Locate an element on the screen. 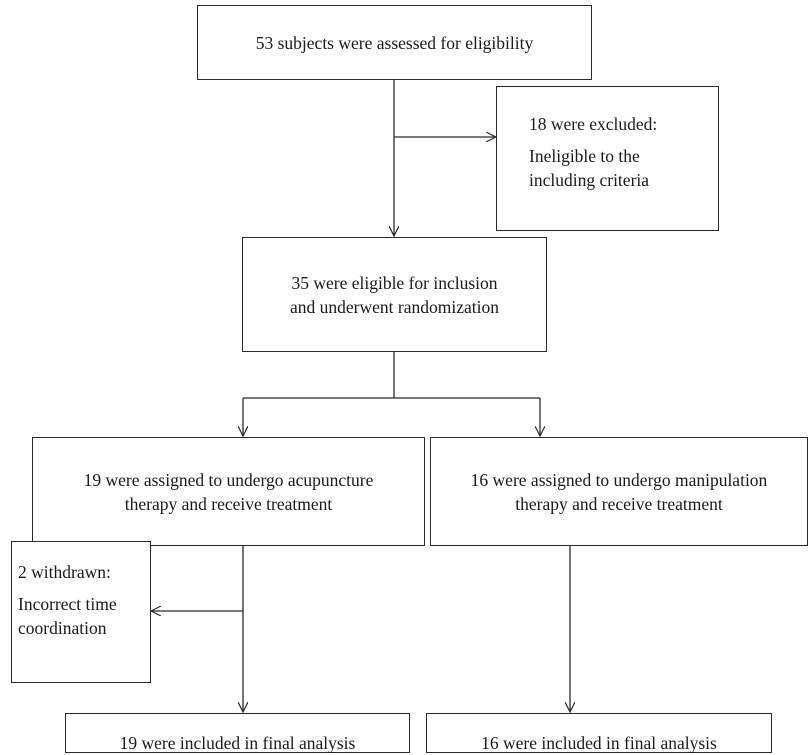 This screenshot has height=755, width=809. eligible-line-1: 35 were eligible for inclusion is located at coordinates (394, 282).